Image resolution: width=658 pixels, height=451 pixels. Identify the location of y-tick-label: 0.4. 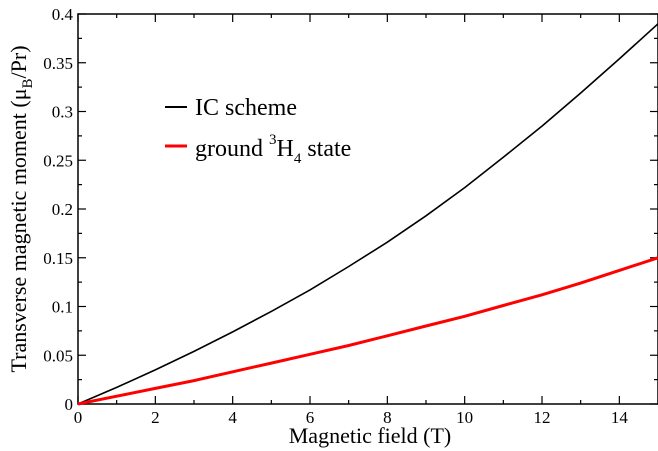
(63, 14).